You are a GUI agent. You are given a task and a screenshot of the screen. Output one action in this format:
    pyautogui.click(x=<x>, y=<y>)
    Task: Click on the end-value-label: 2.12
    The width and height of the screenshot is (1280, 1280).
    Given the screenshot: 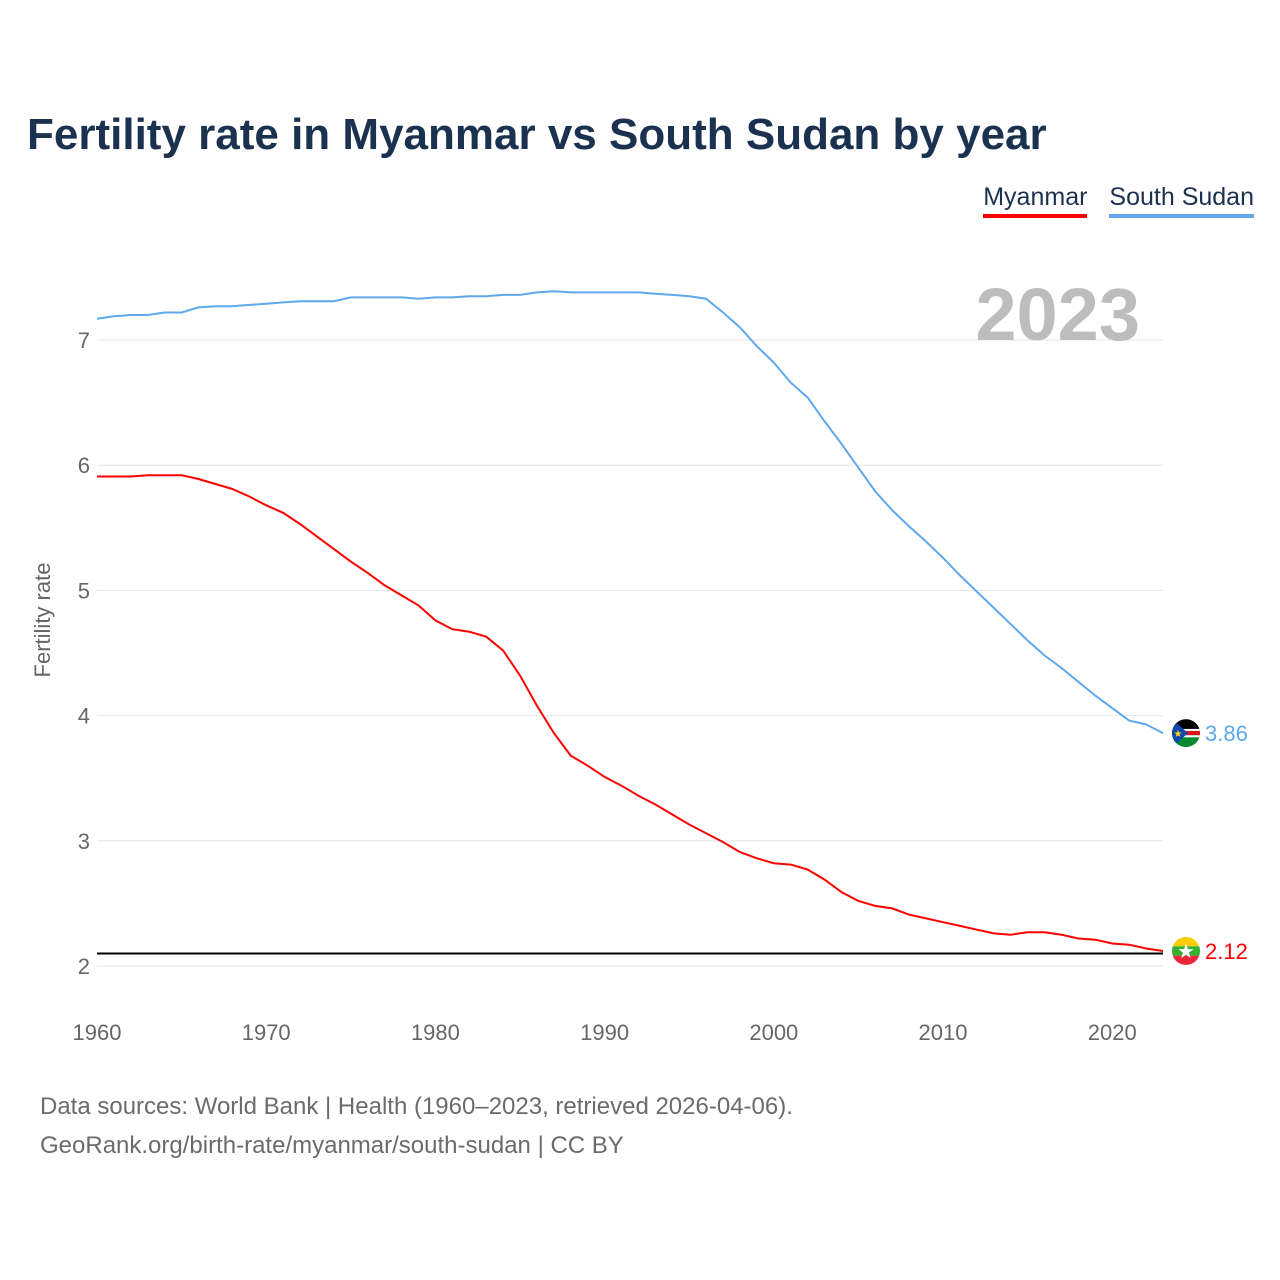 What is the action you would take?
    pyautogui.click(x=1226, y=951)
    